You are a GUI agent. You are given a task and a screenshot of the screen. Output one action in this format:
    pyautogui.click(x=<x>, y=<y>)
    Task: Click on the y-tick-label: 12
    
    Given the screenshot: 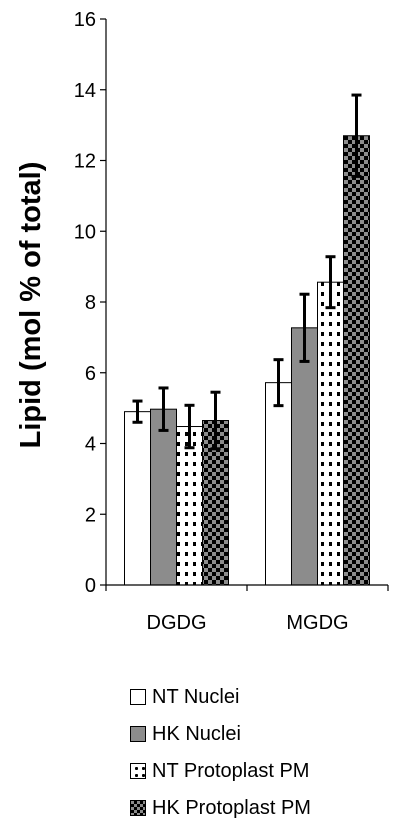 What is the action you would take?
    pyautogui.click(x=85, y=162)
    